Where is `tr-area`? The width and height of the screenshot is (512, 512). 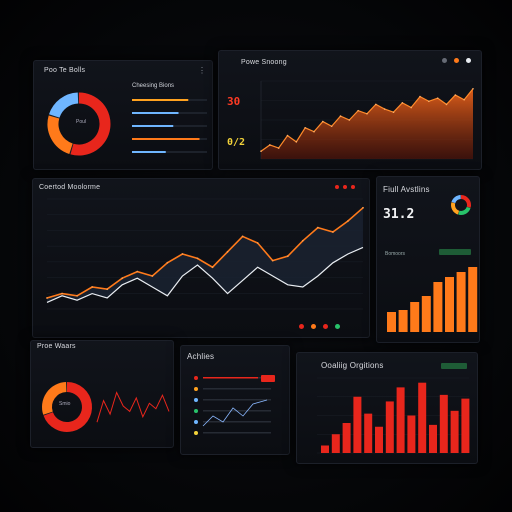 tr-area is located at coordinates (367, 123).